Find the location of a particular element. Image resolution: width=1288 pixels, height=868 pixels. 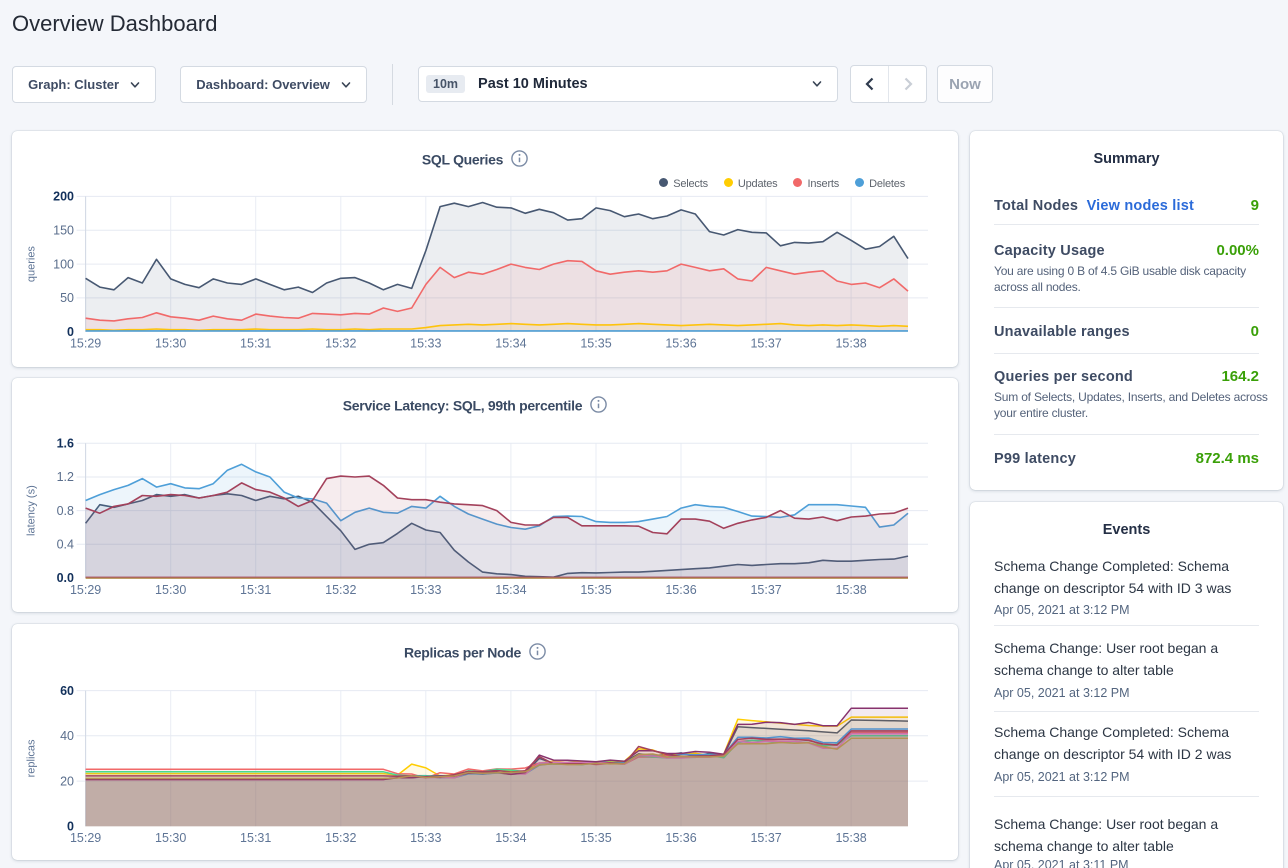

svg-text: 0.4 is located at coordinates (65, 545).